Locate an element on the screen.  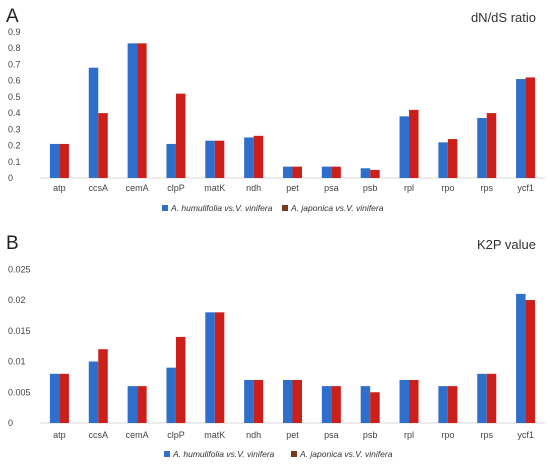
bar-b-clpP-series2 is located at coordinates (180, 379).